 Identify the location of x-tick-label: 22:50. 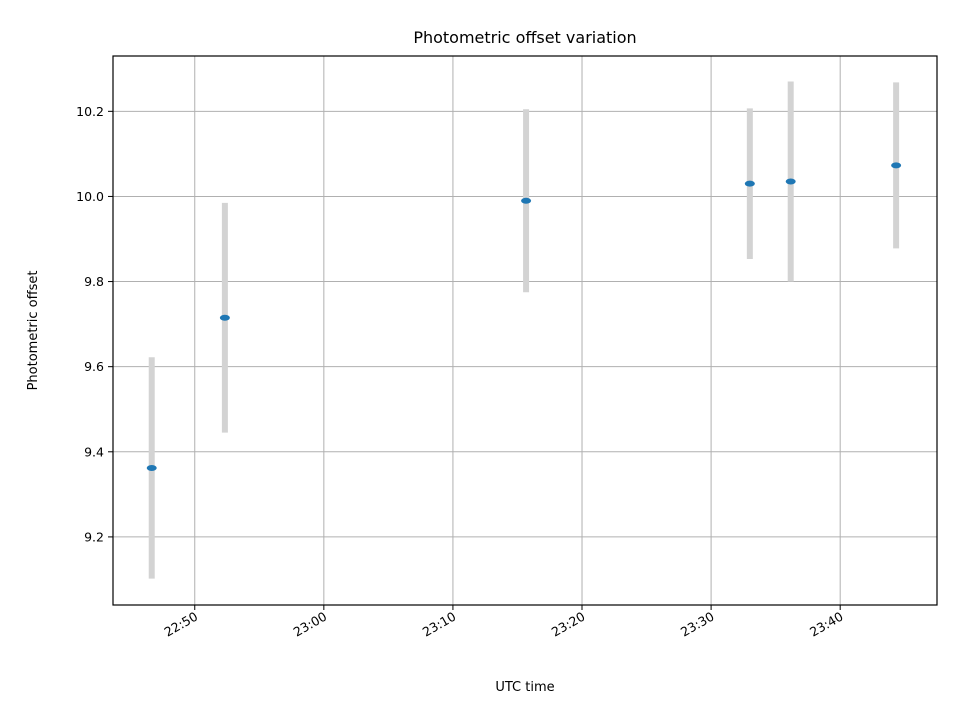
(181, 624).